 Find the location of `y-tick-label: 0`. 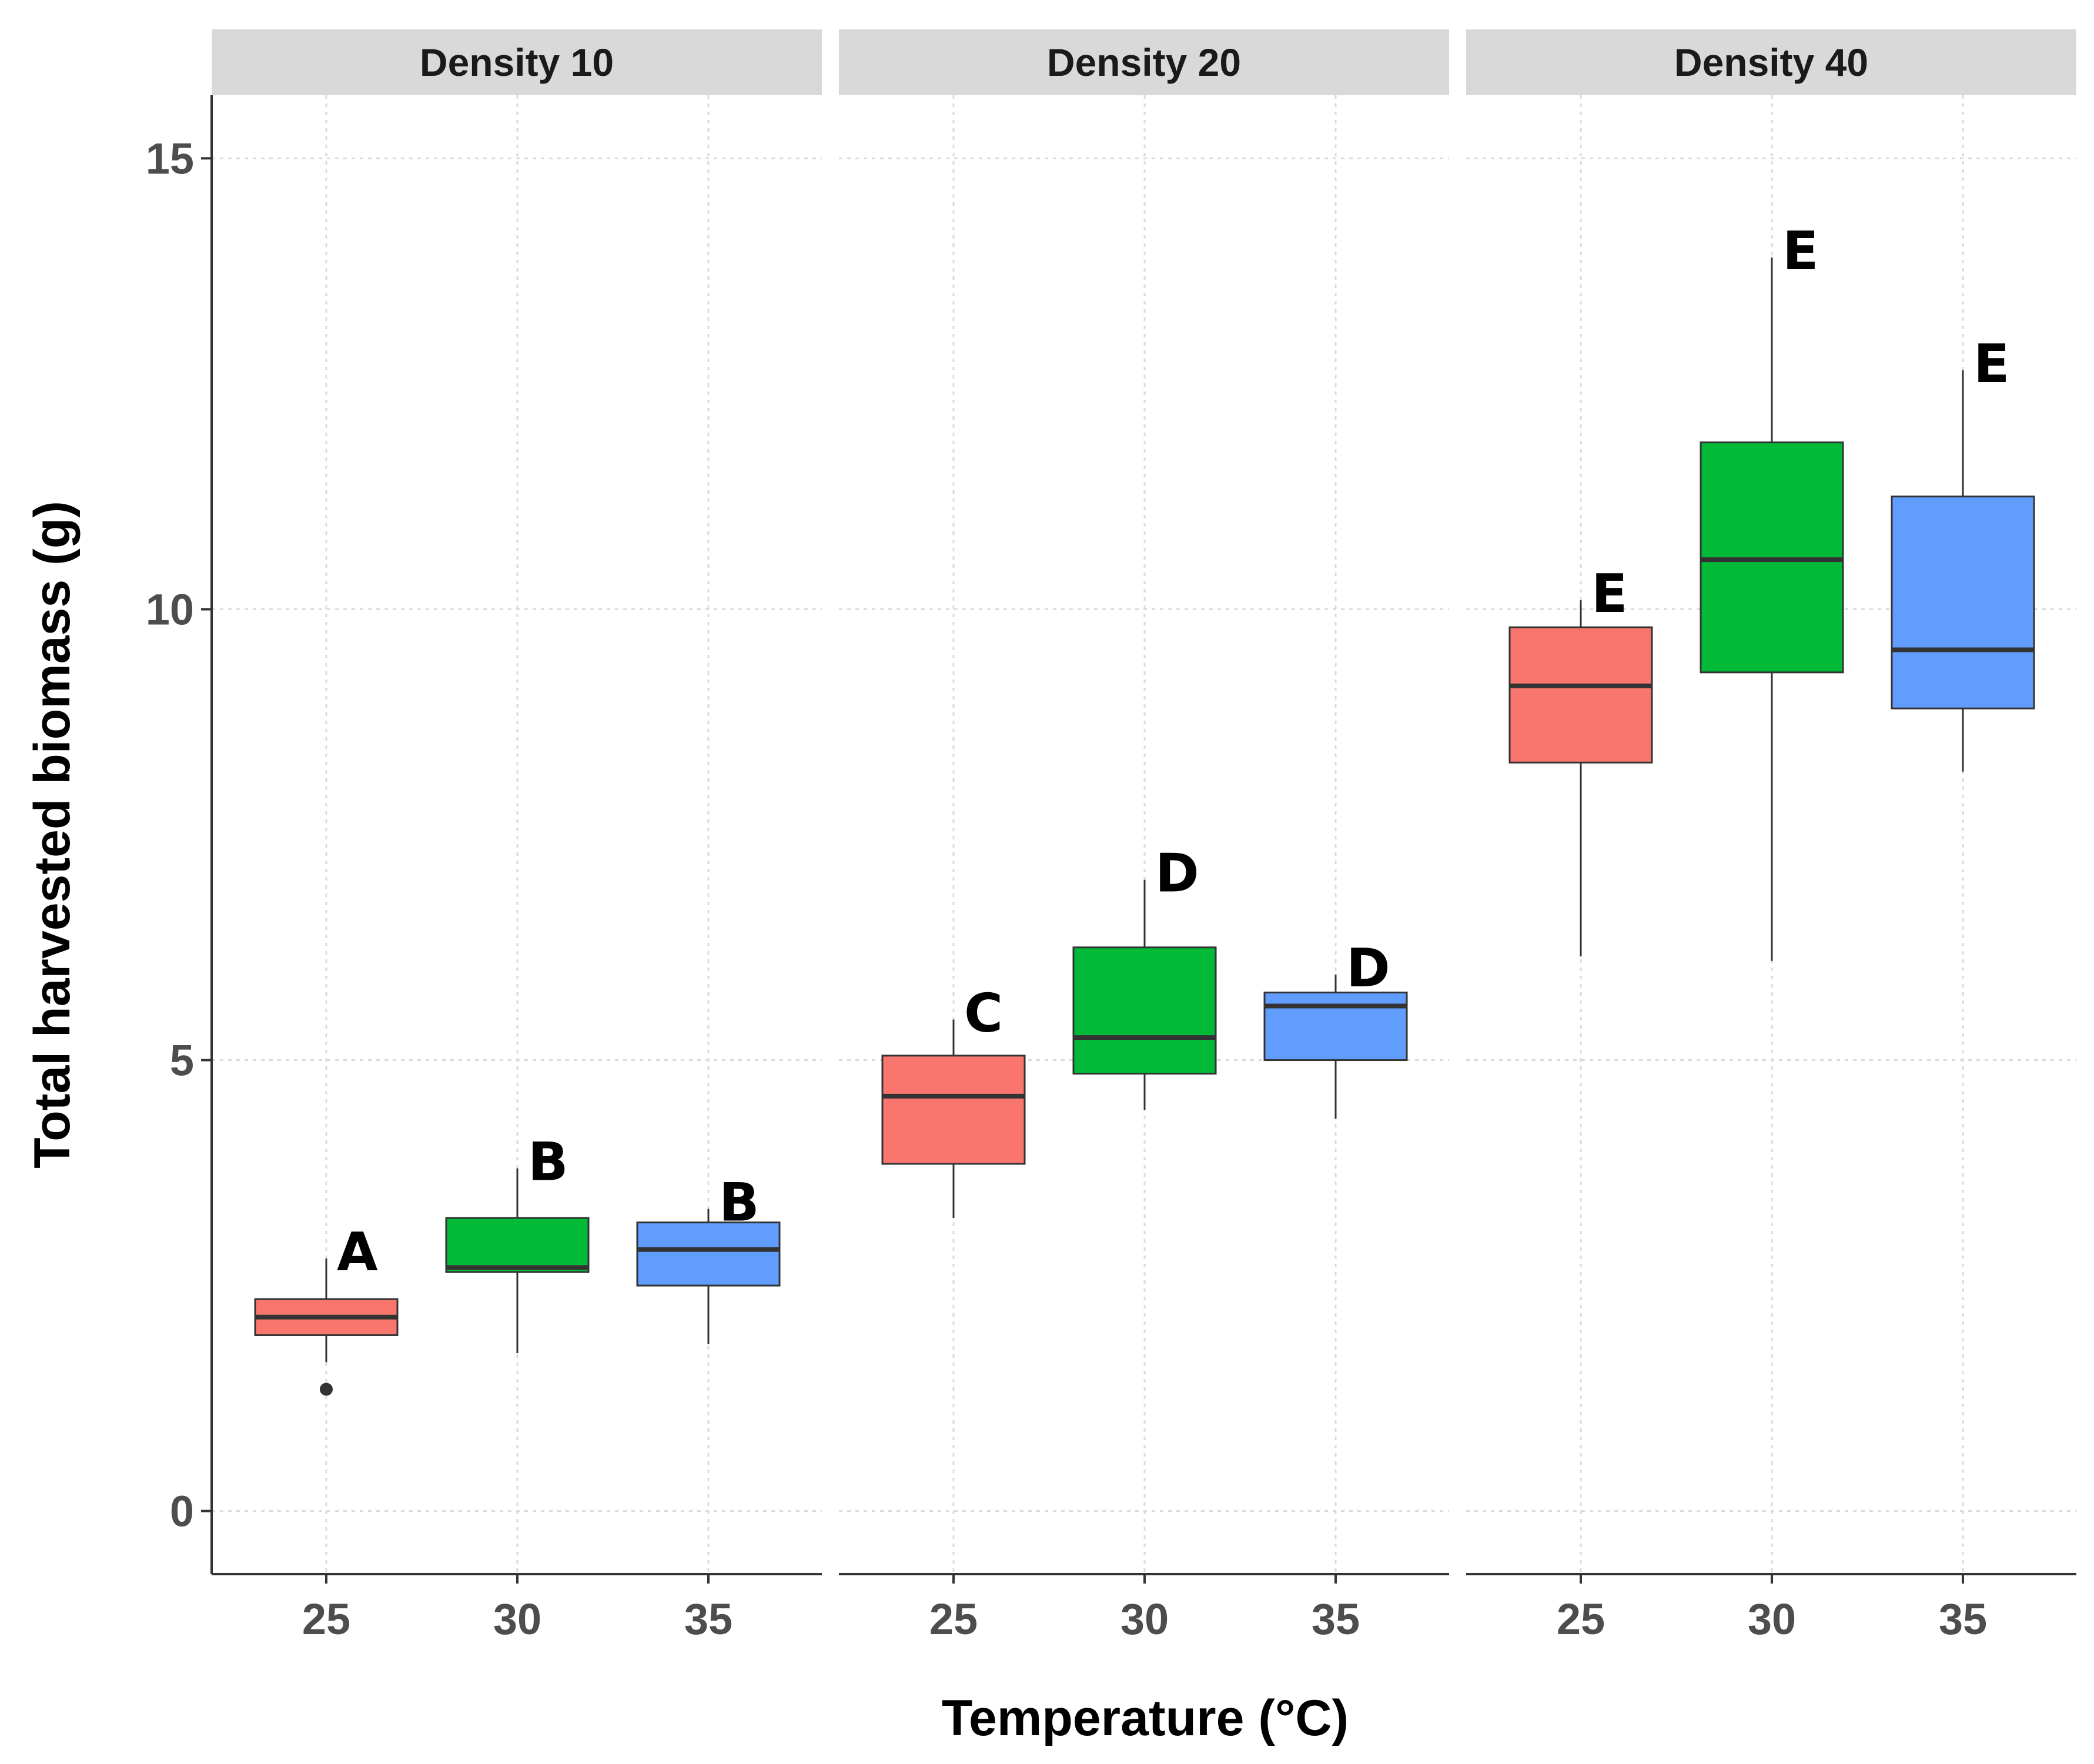

y-tick-label: 0 is located at coordinates (182, 1511).